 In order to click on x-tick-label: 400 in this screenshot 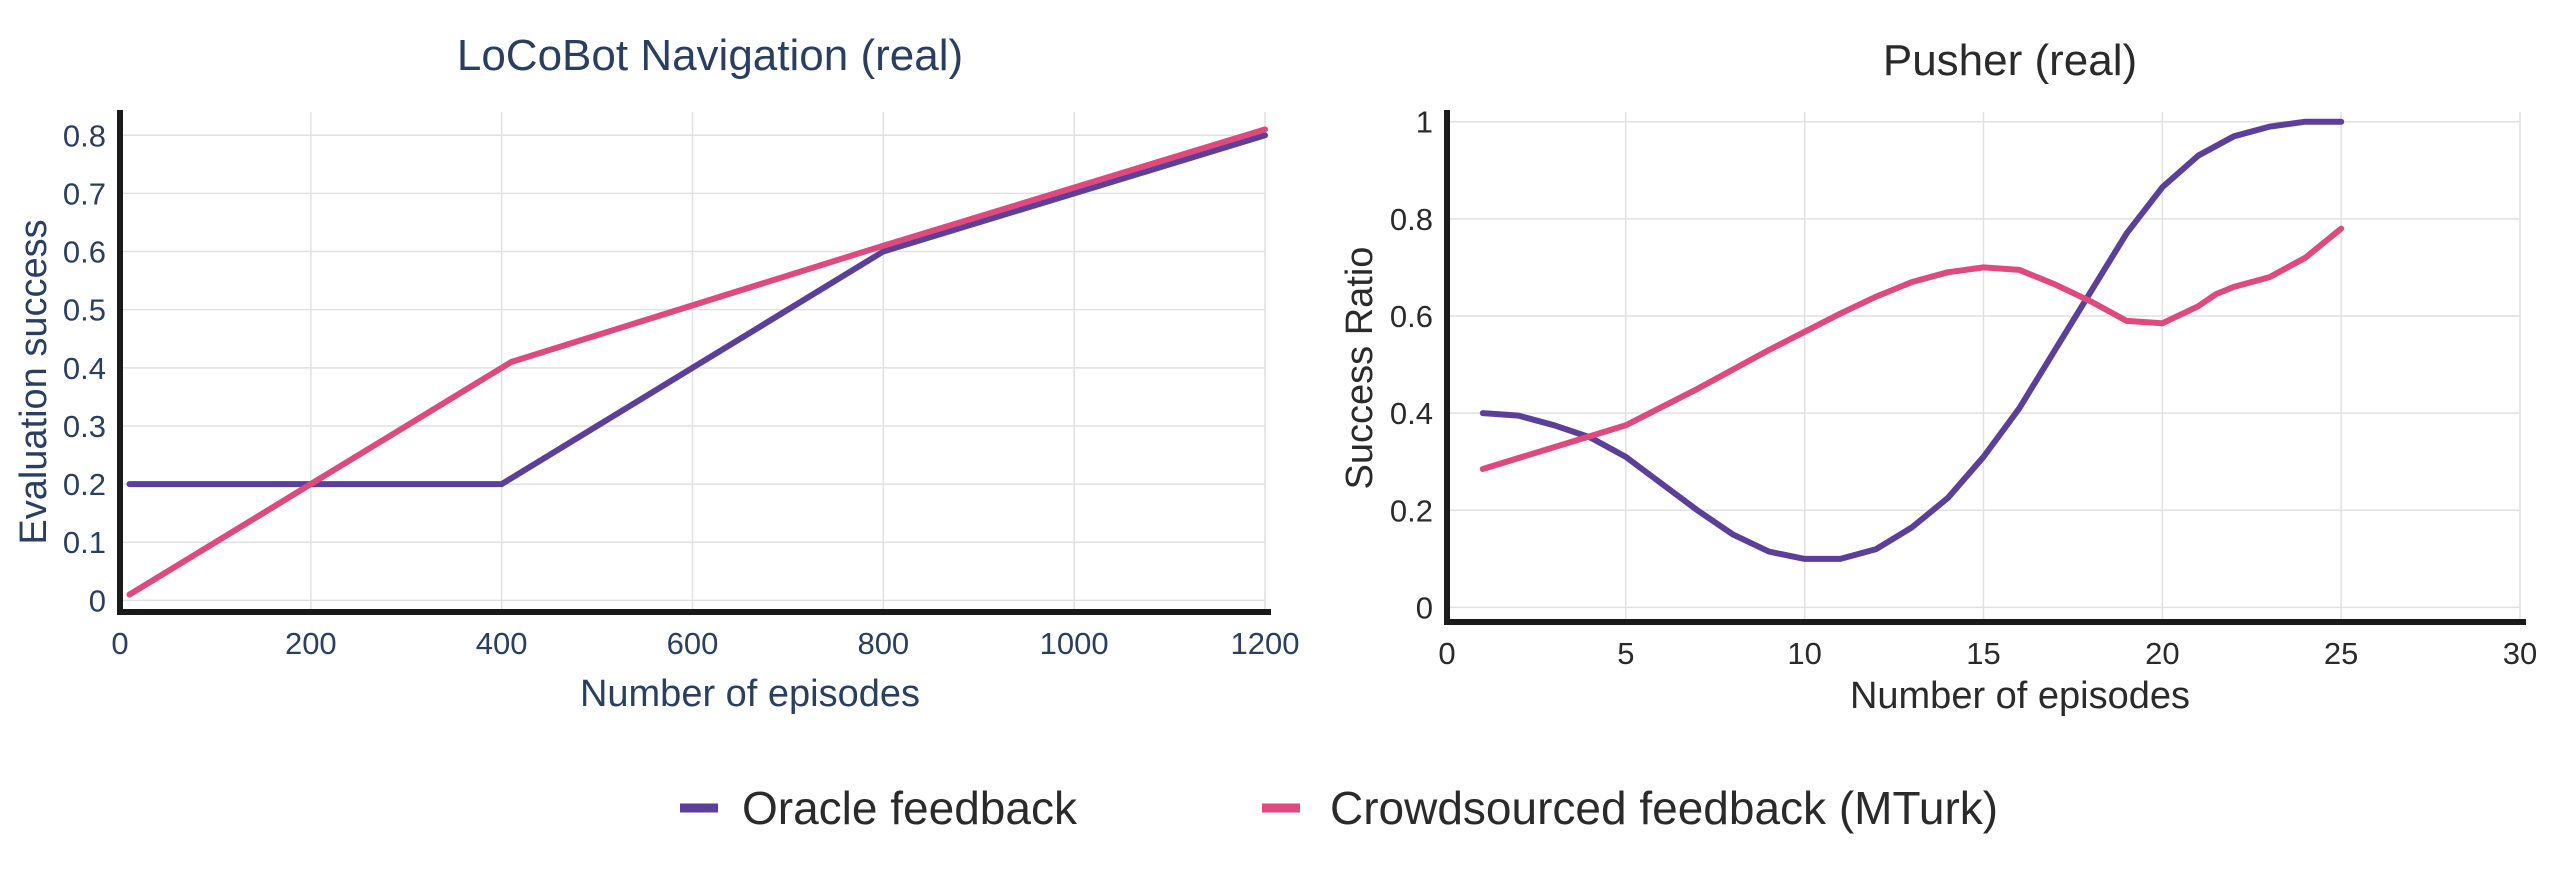, I will do `click(502, 643)`.